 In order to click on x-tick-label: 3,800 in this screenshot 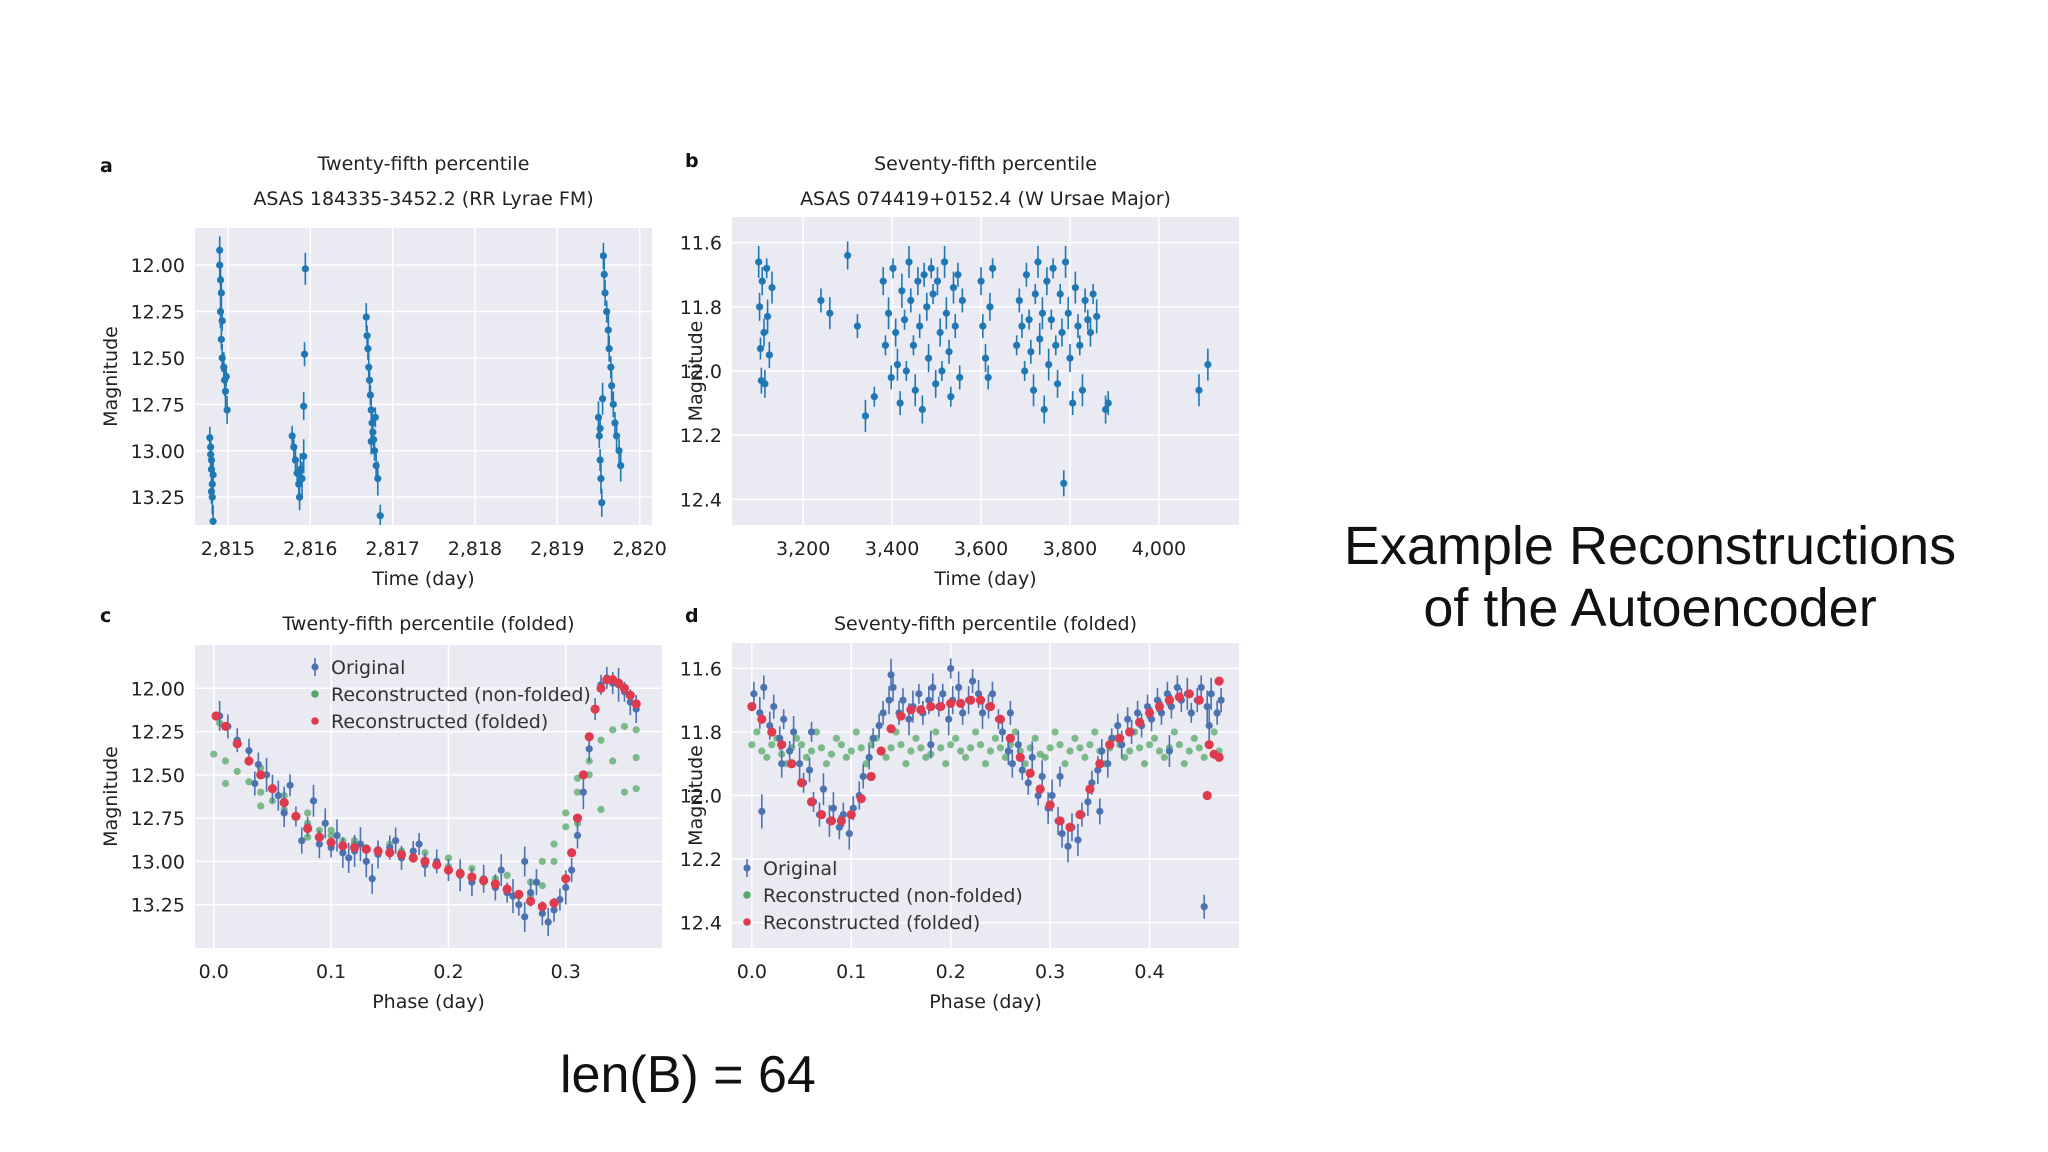, I will do `click(1070, 549)`.